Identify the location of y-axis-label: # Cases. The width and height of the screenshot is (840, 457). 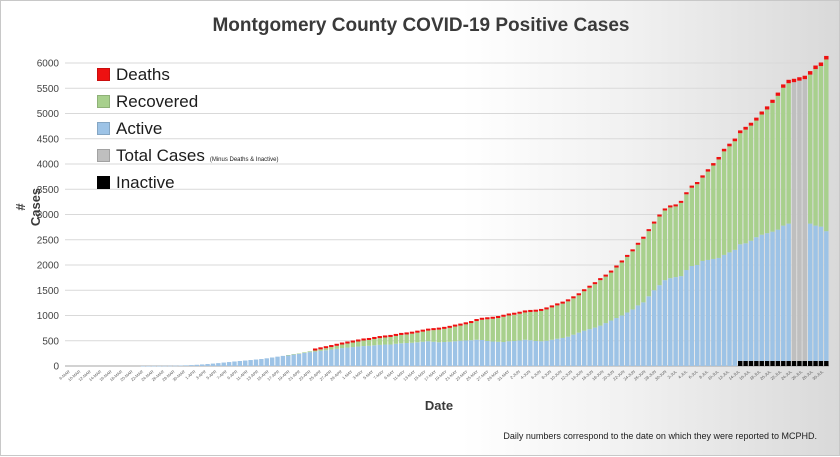
(28, 207).